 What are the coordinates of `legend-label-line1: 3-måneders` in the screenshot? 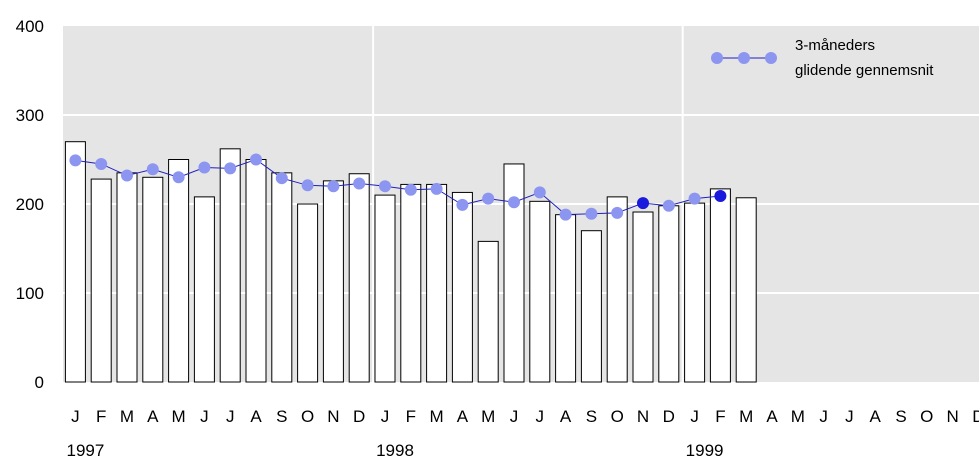 It's located at (835, 45).